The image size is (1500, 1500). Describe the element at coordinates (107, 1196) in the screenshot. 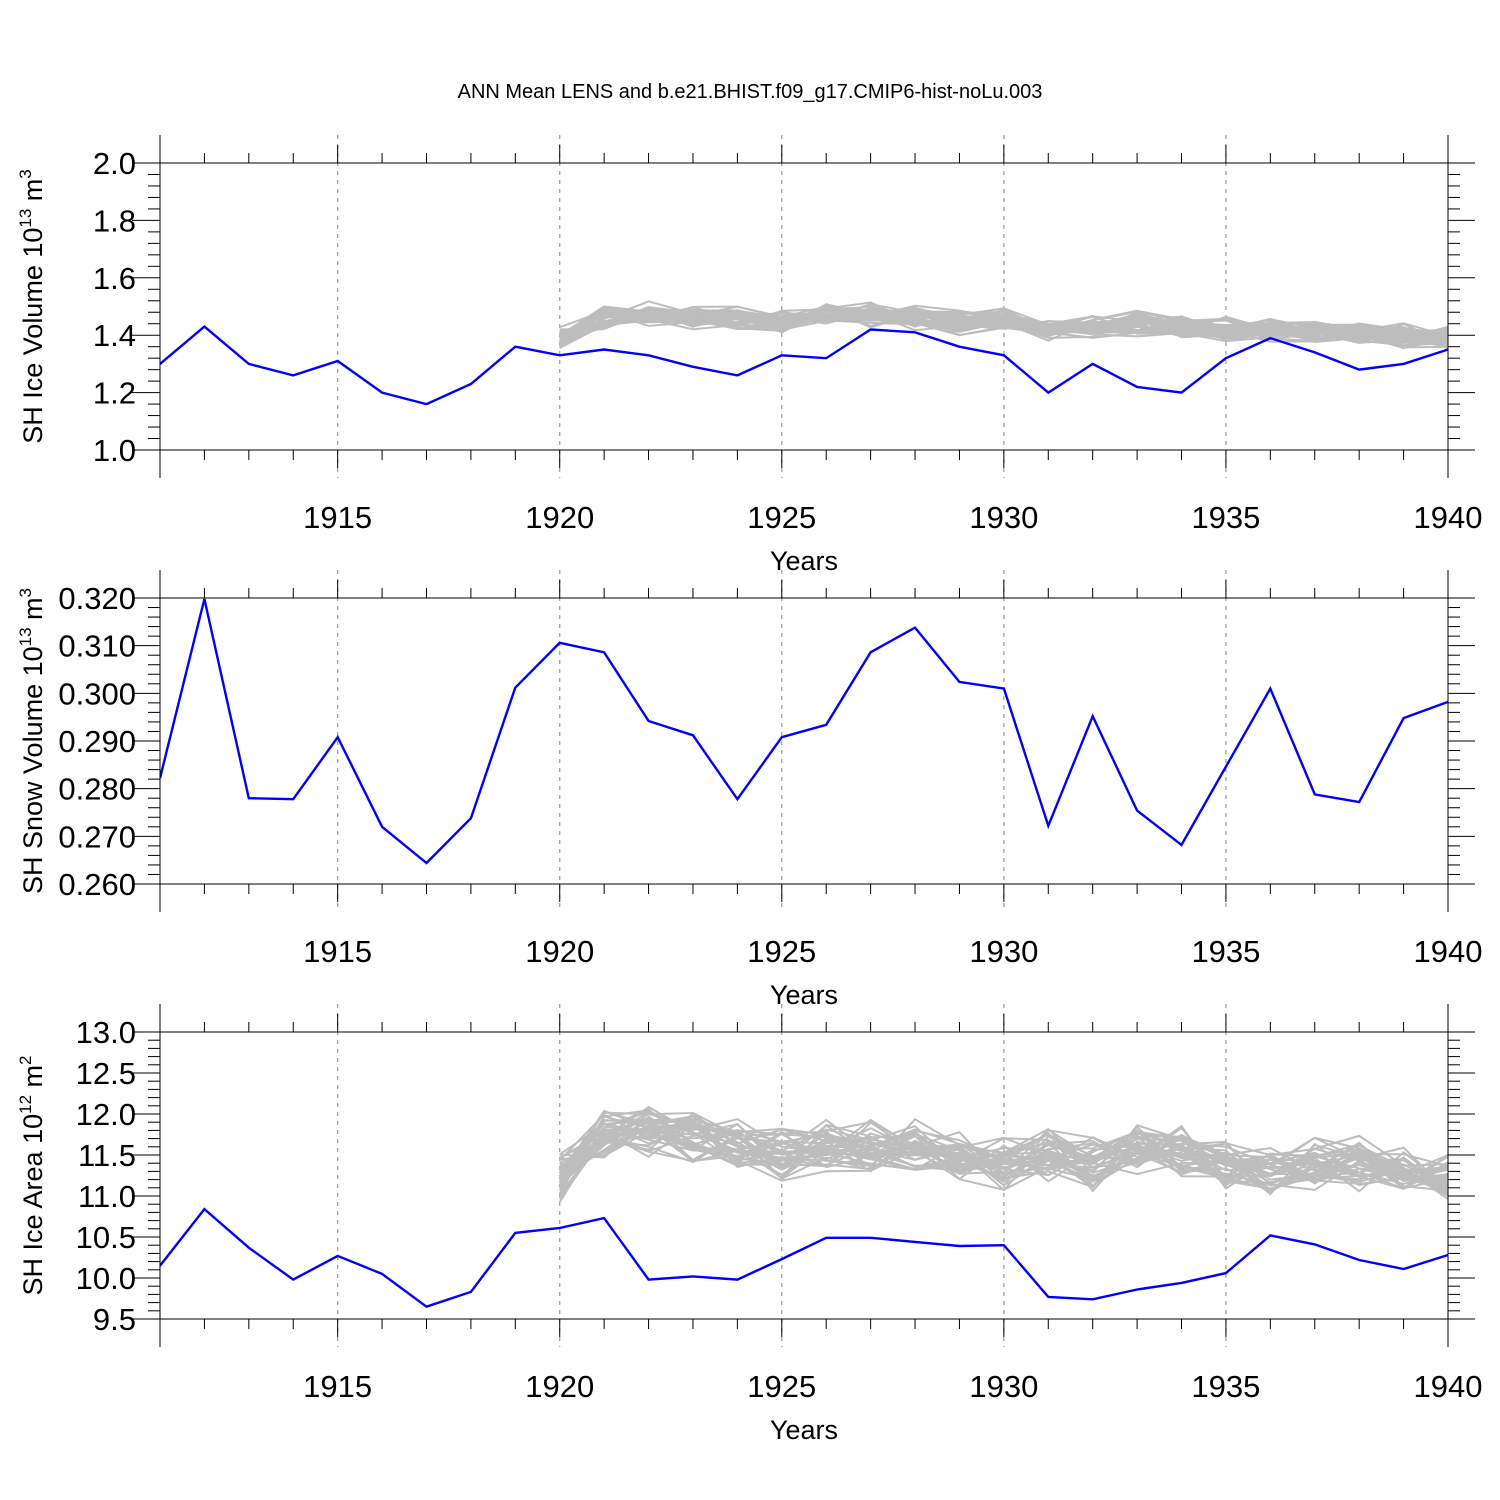

I see `y-tick-label: 11.0` at that location.